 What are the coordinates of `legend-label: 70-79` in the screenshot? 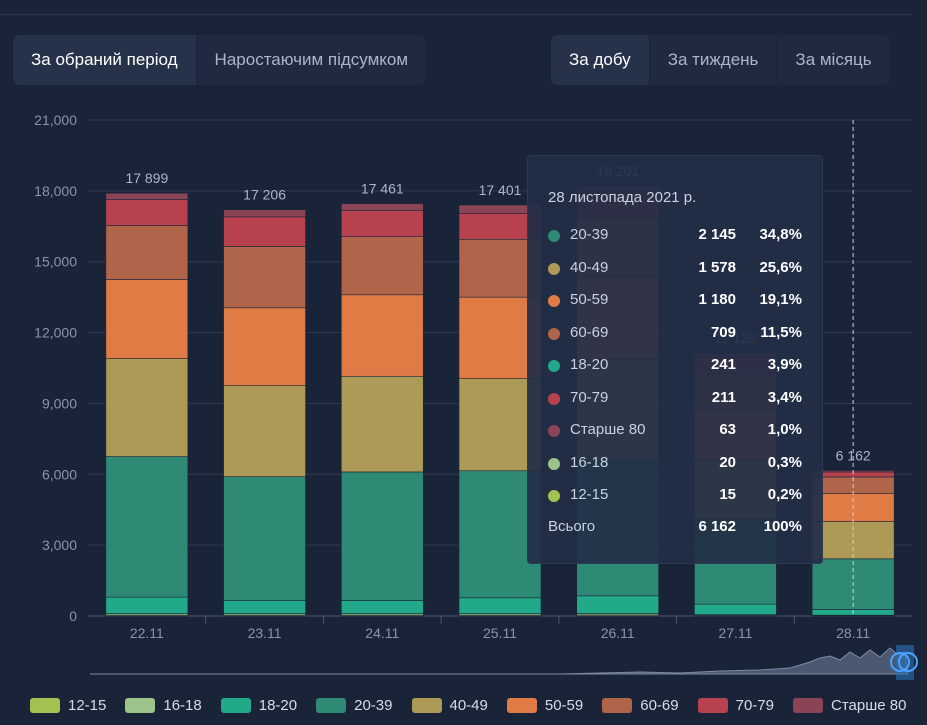 It's located at (754, 705).